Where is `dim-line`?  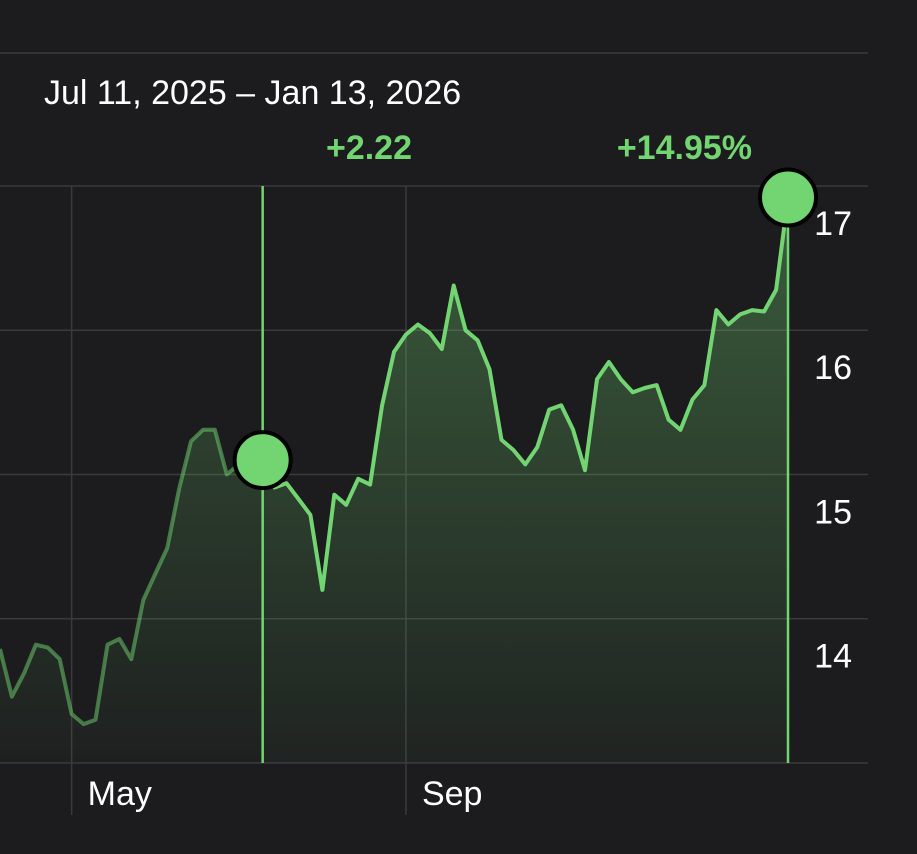 dim-line is located at coordinates (132, 577).